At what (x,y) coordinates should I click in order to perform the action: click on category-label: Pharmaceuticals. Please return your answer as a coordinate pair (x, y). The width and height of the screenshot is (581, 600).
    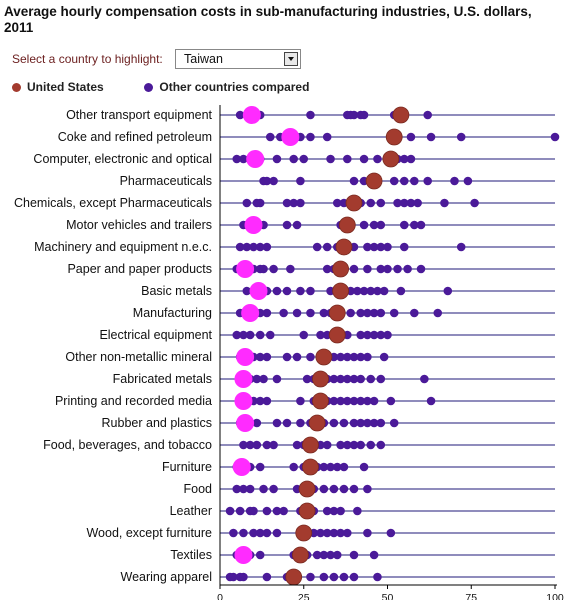
    Looking at the image, I should click on (166, 181).